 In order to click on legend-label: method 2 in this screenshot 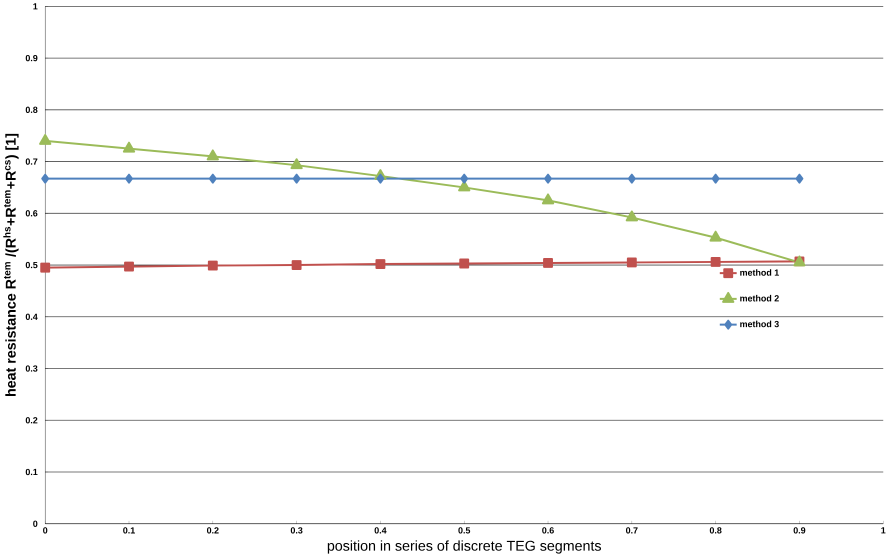, I will do `click(759, 298)`.